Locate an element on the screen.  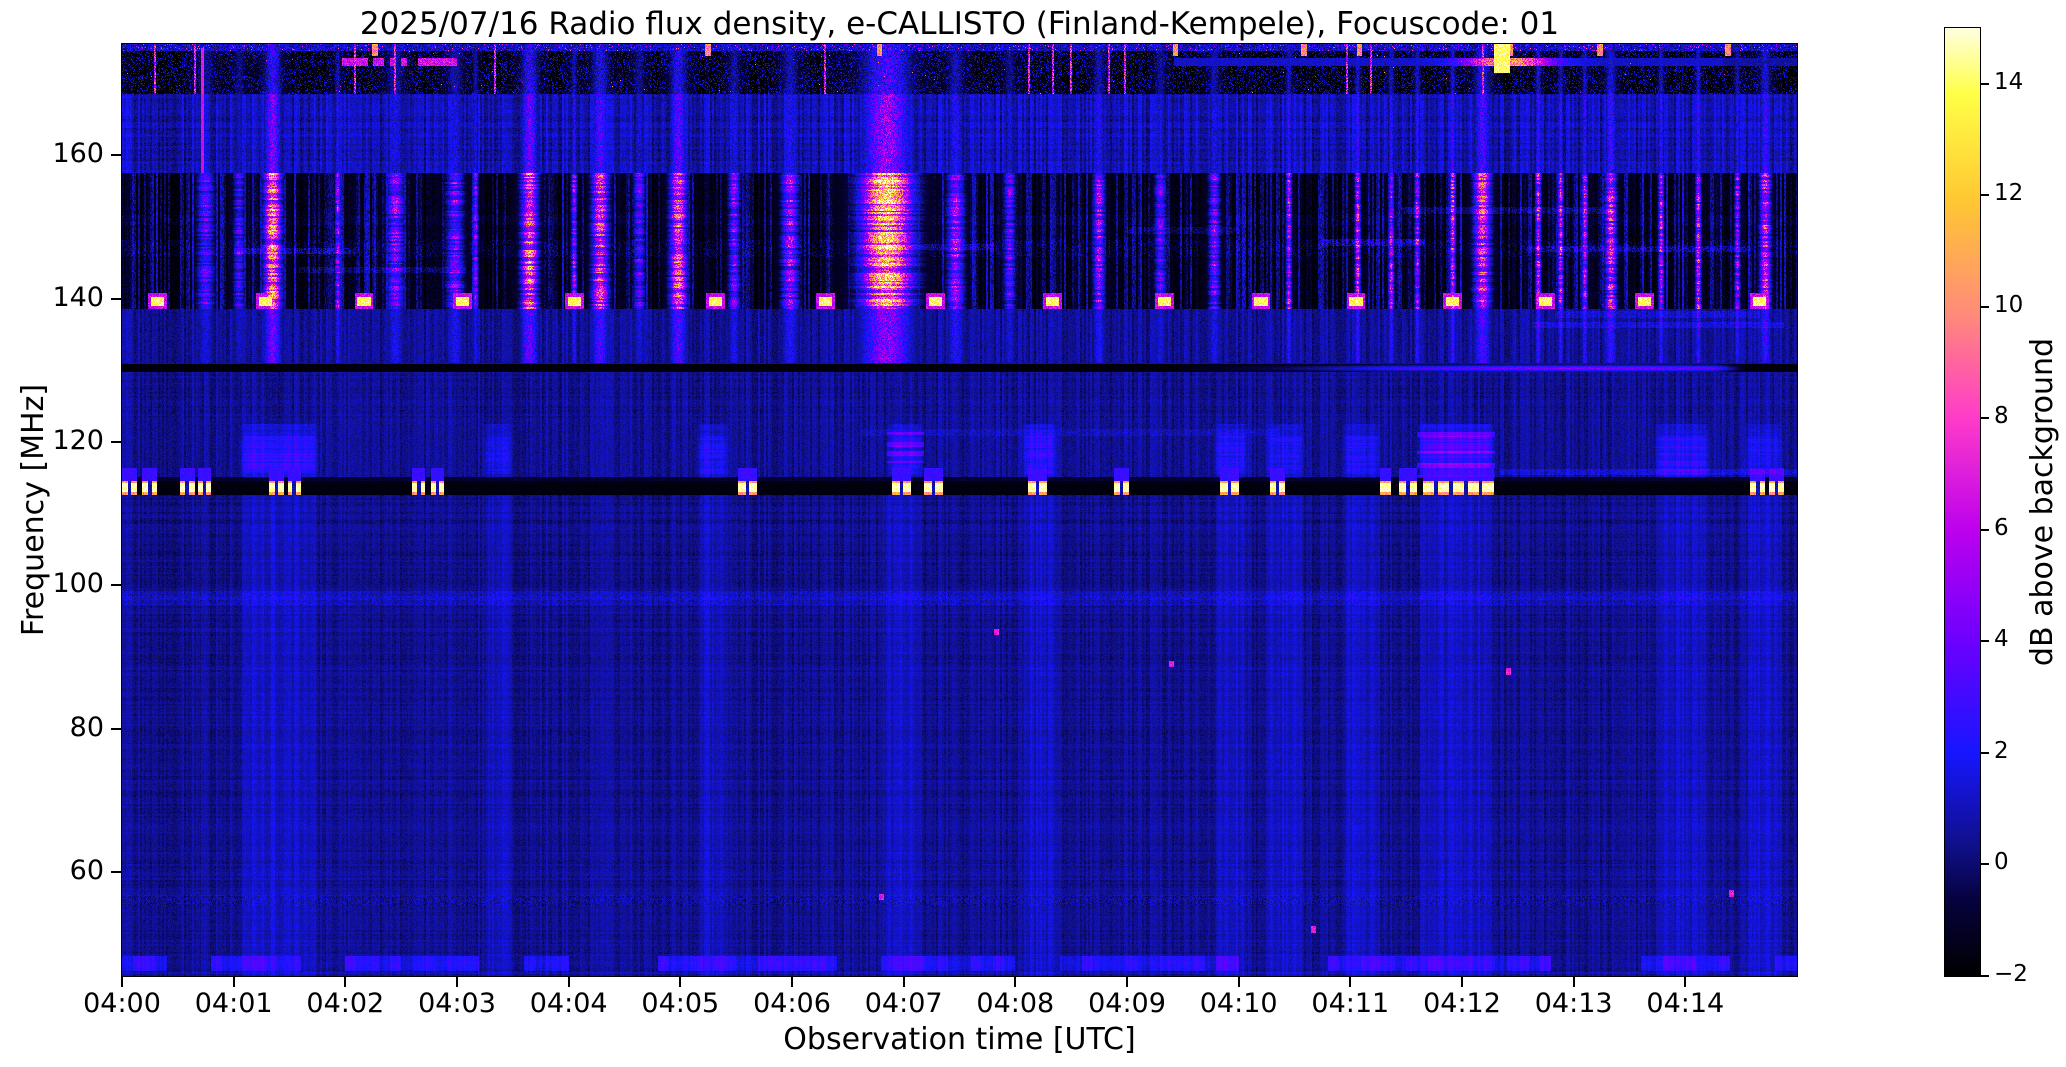
y-tick-label: 80 is located at coordinates (86, 727).